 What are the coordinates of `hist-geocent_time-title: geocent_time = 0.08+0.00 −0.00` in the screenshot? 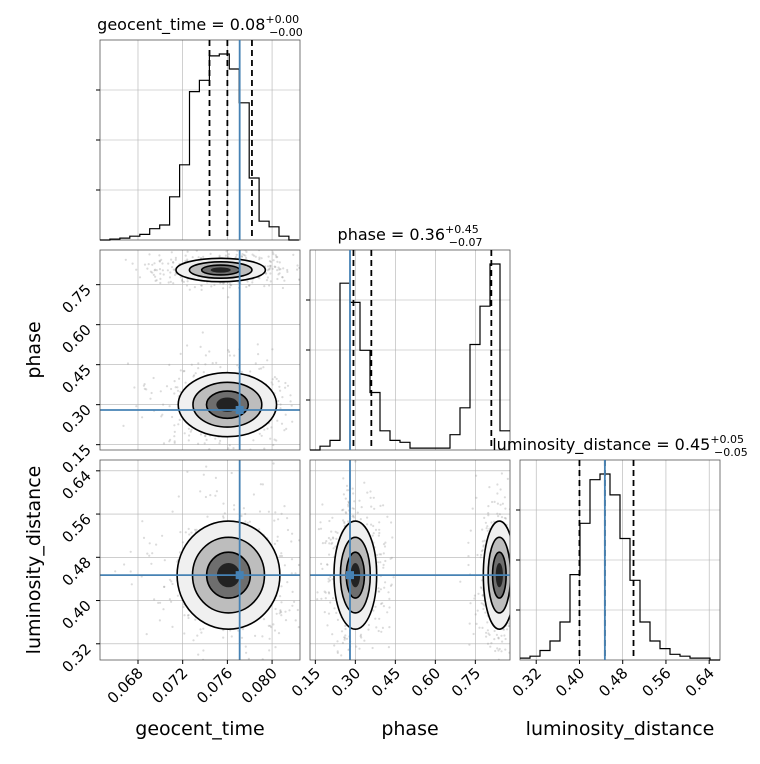 It's located at (200, 26).